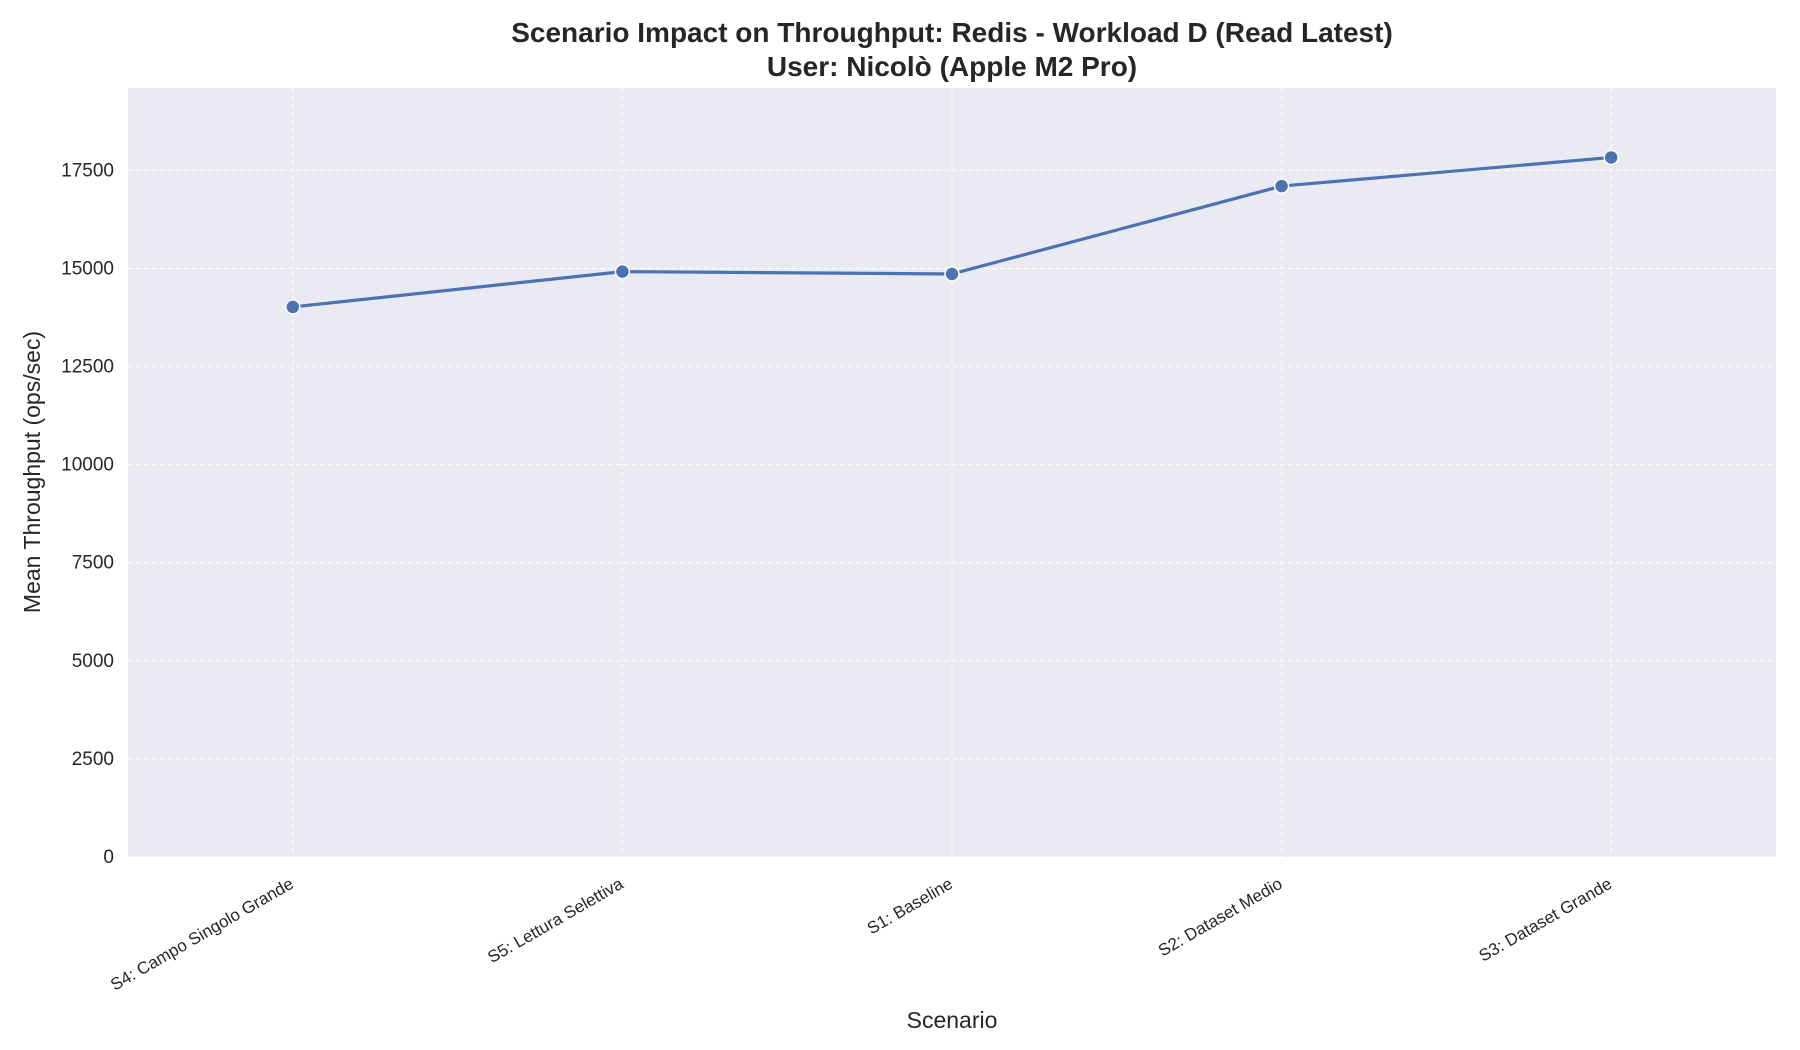  What do you see at coordinates (87, 465) in the screenshot?
I see `y-tick-label: 10000` at bounding box center [87, 465].